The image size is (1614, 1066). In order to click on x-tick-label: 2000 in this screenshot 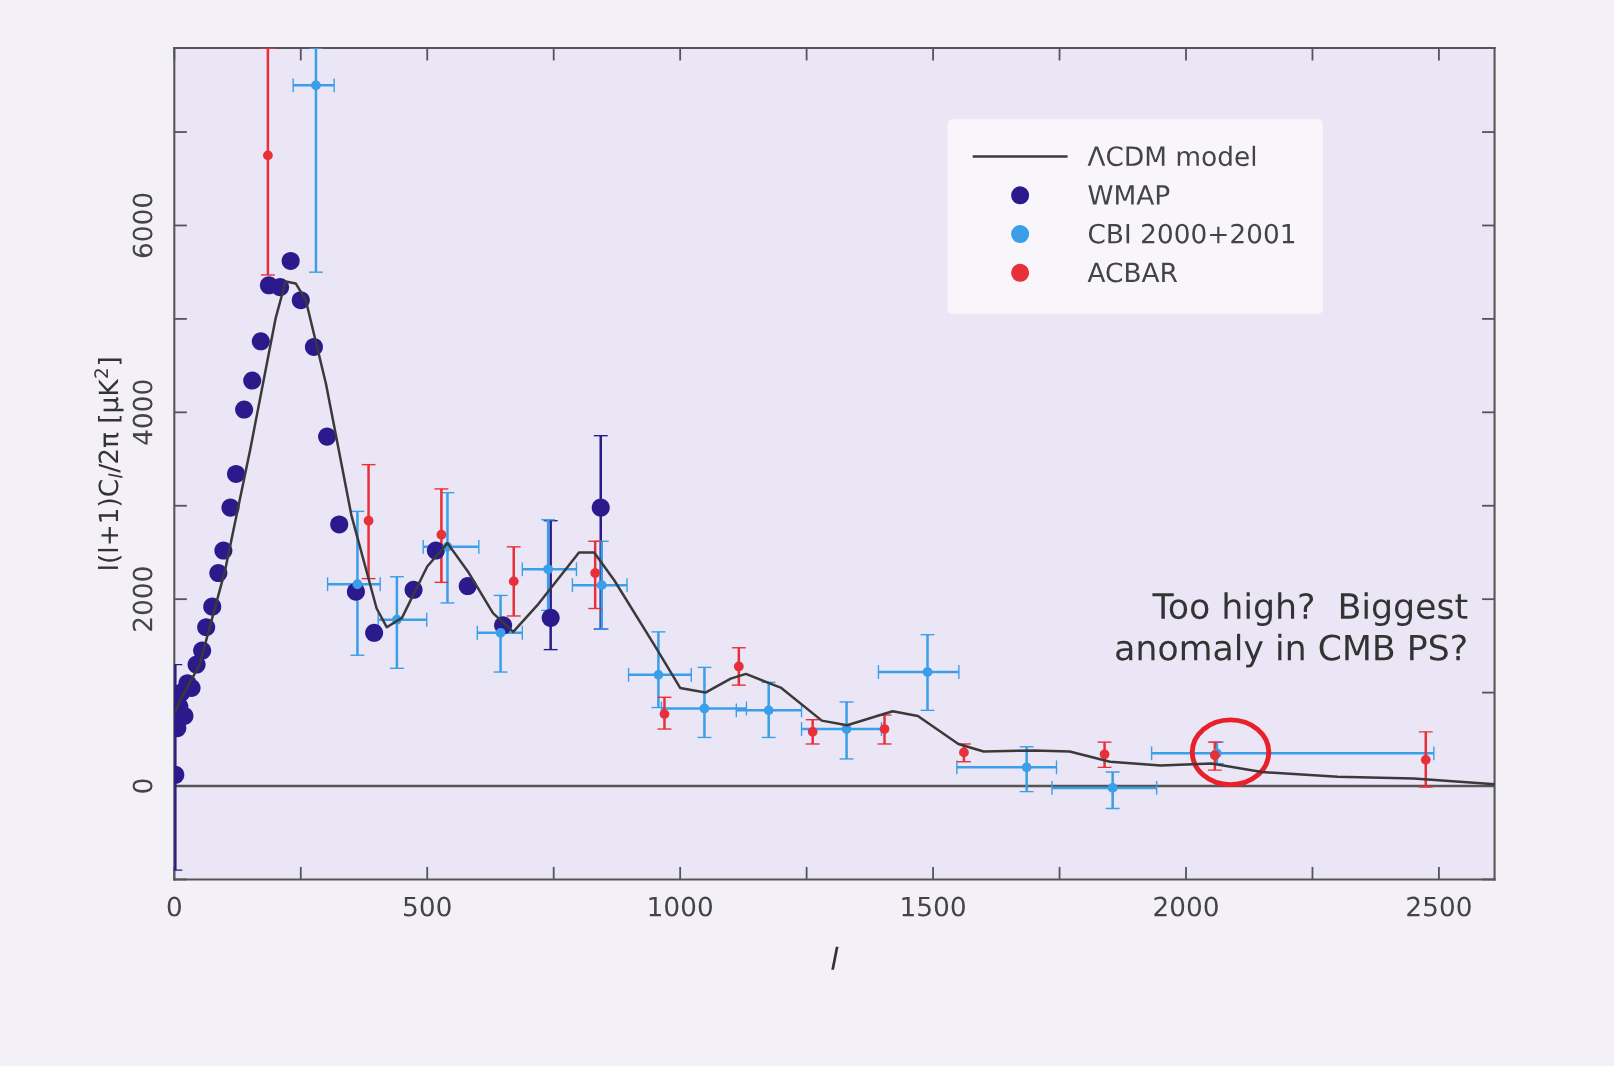, I will do `click(1186, 906)`.